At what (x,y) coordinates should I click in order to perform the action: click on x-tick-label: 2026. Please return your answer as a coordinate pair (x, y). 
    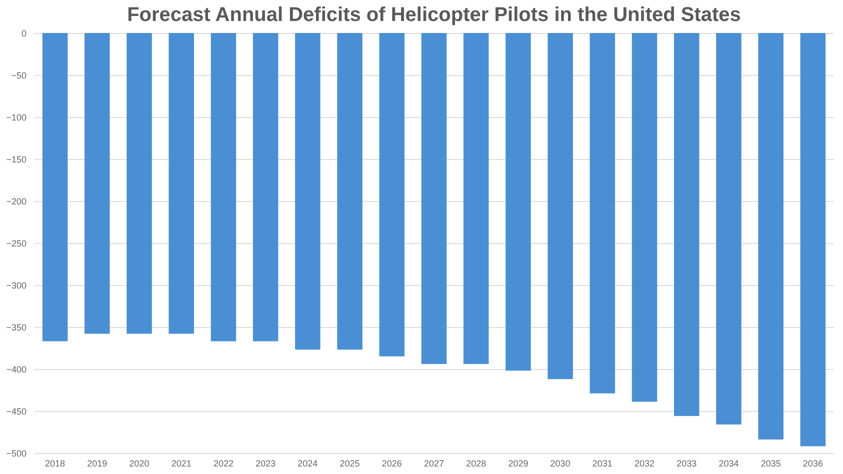
    Looking at the image, I should click on (392, 463).